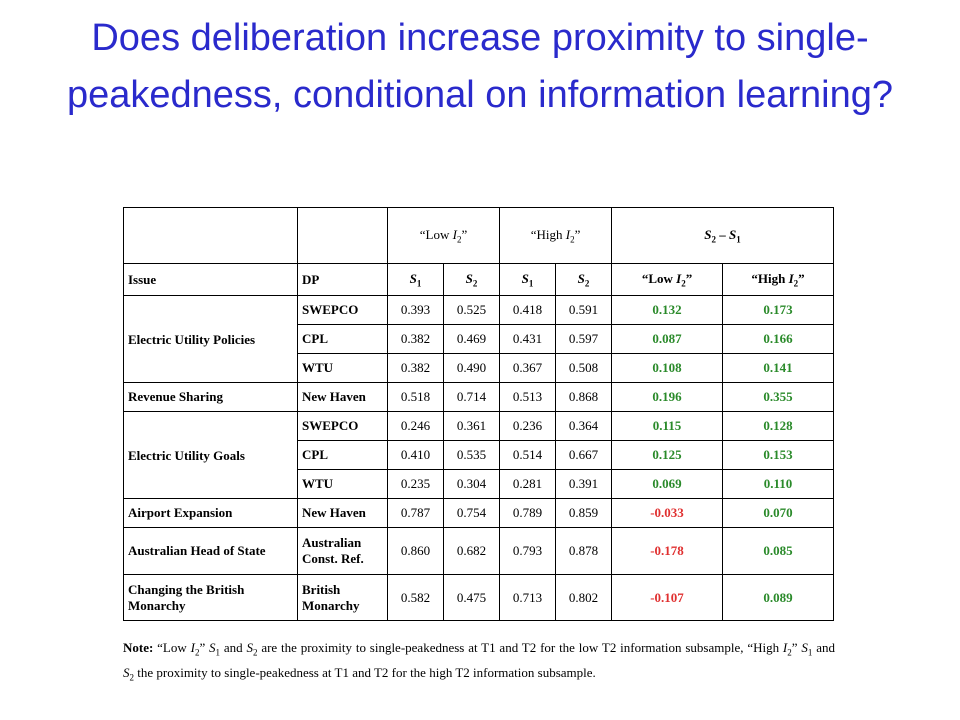 This screenshot has width=960, height=720. Describe the element at coordinates (778, 397) in the screenshot. I see `diff-high-cell: 0.355` at that location.